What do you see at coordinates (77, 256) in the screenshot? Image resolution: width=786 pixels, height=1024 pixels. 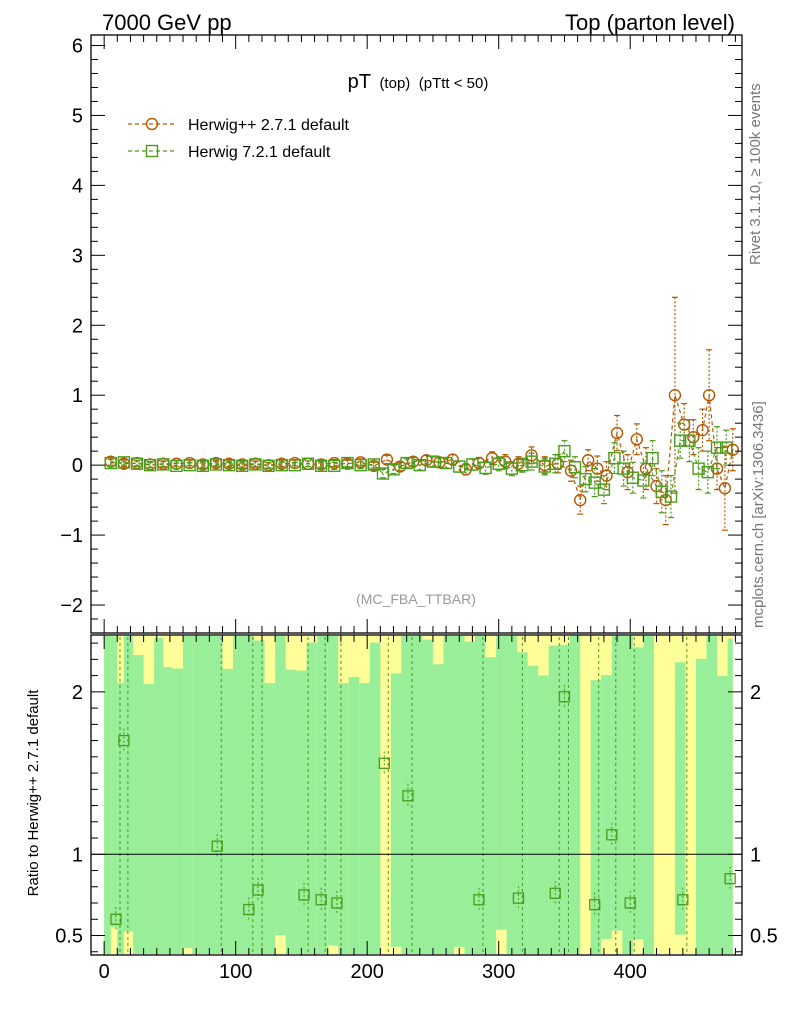 I see `y-tick-label: 3` at bounding box center [77, 256].